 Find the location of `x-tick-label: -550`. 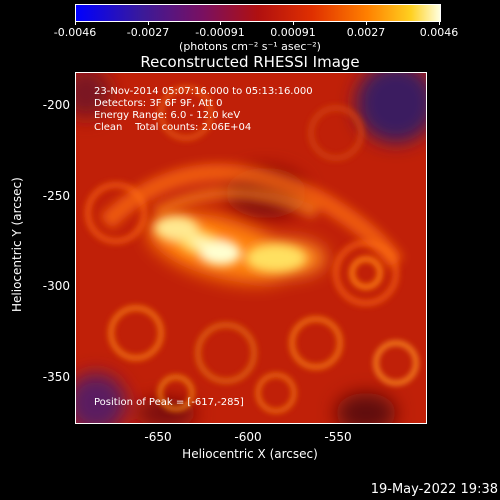

x-tick-label: -550 is located at coordinates (338, 437).